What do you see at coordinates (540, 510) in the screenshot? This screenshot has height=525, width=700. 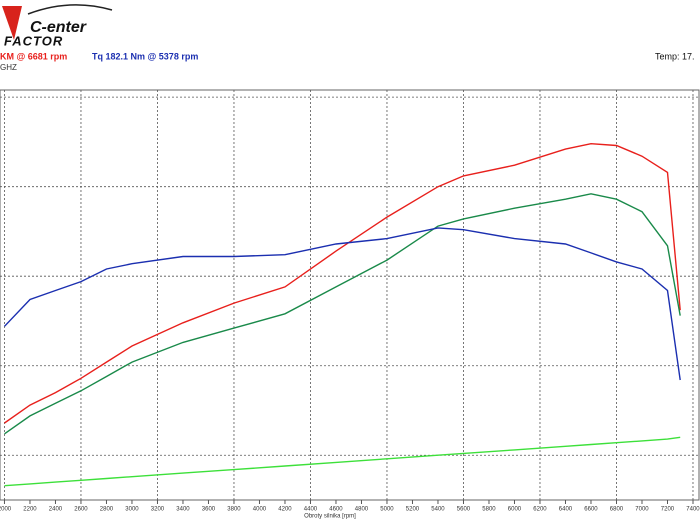 I see `x-tick-label: 6200` at bounding box center [540, 510].